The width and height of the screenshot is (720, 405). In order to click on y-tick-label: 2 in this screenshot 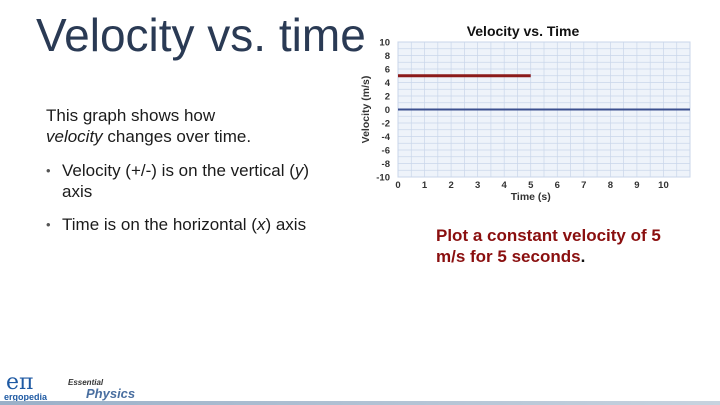, I will do `click(387, 97)`.